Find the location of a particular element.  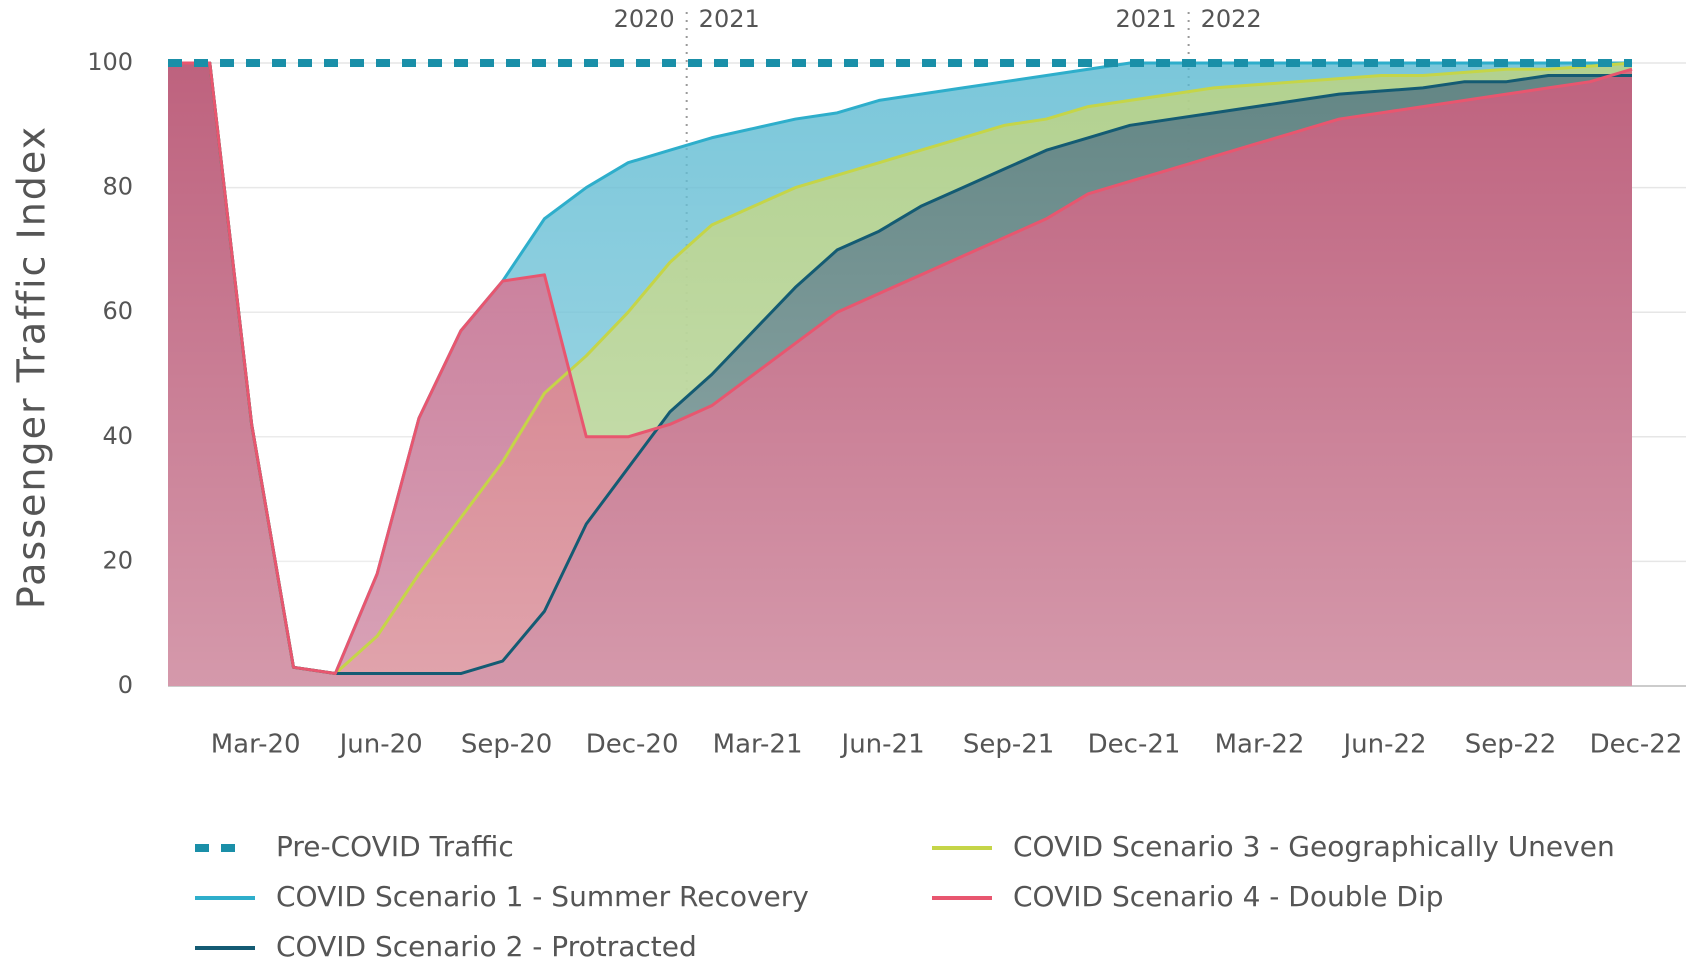

x-tick-label: Sep-21 is located at coordinates (1008, 745).